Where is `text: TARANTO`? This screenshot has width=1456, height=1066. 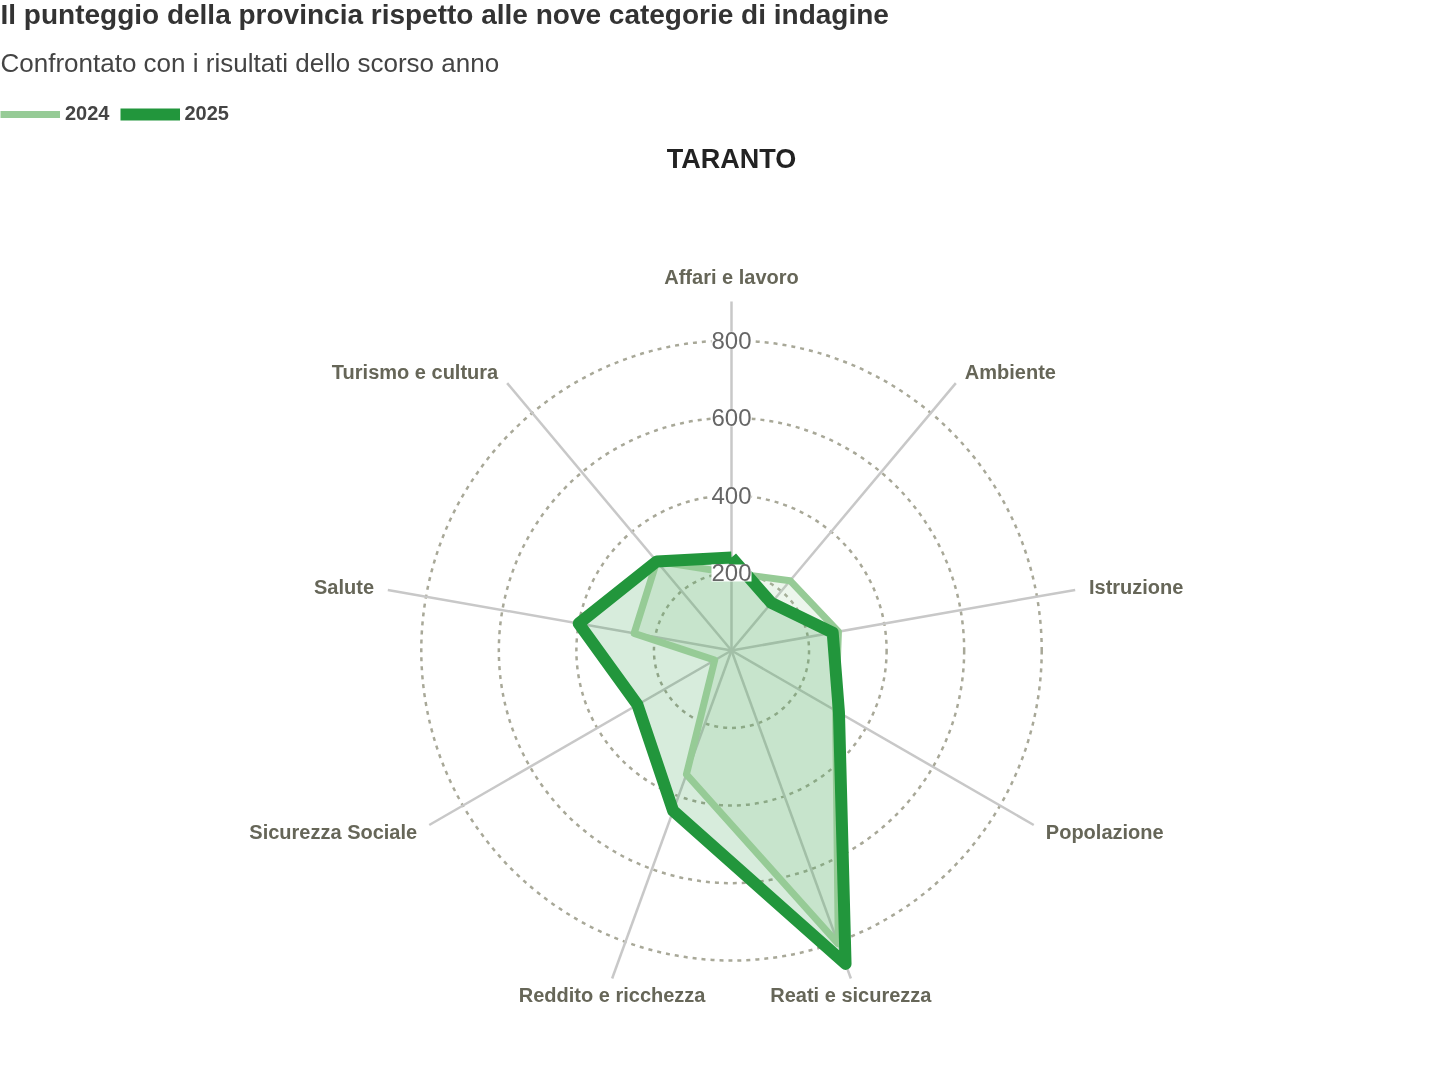 text: TARANTO is located at coordinates (731, 158).